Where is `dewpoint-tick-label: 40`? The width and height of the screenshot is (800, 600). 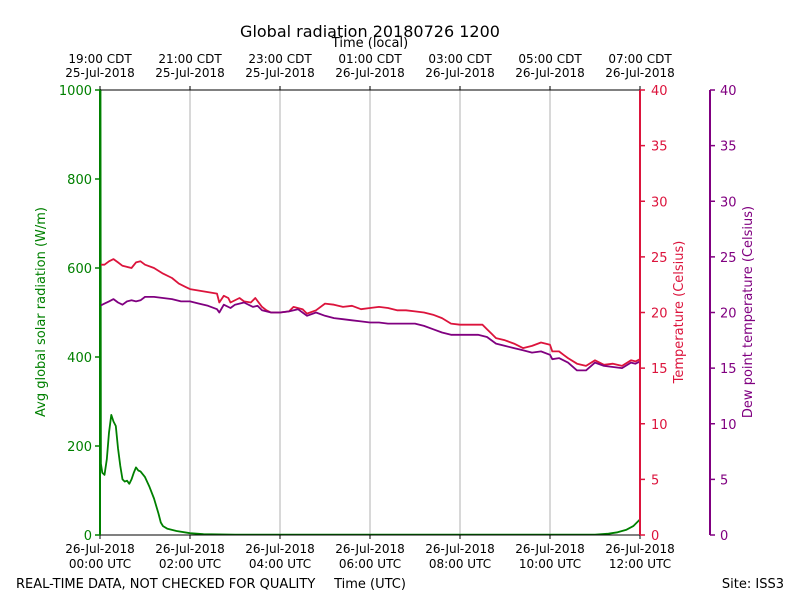
dewpoint-tick-label: 40 is located at coordinates (728, 91).